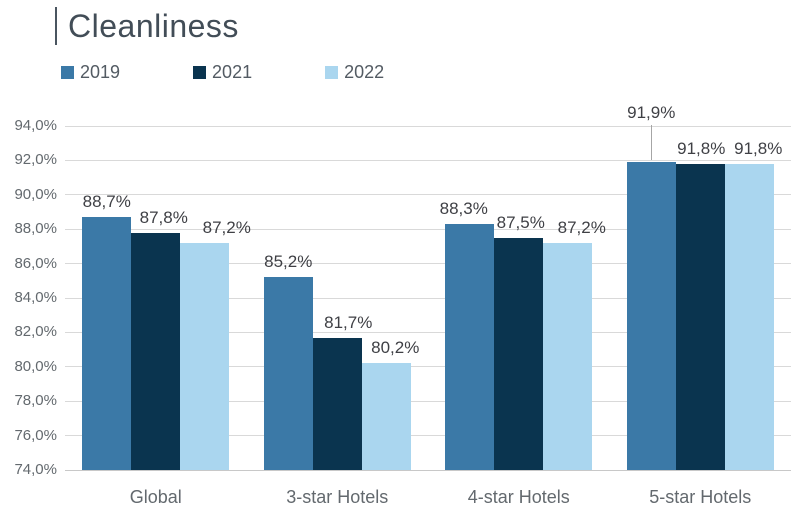 Image resolution: width=800 pixels, height=518 pixels. What do you see at coordinates (428, 195) in the screenshot?
I see `gridline-90,0%` at bounding box center [428, 195].